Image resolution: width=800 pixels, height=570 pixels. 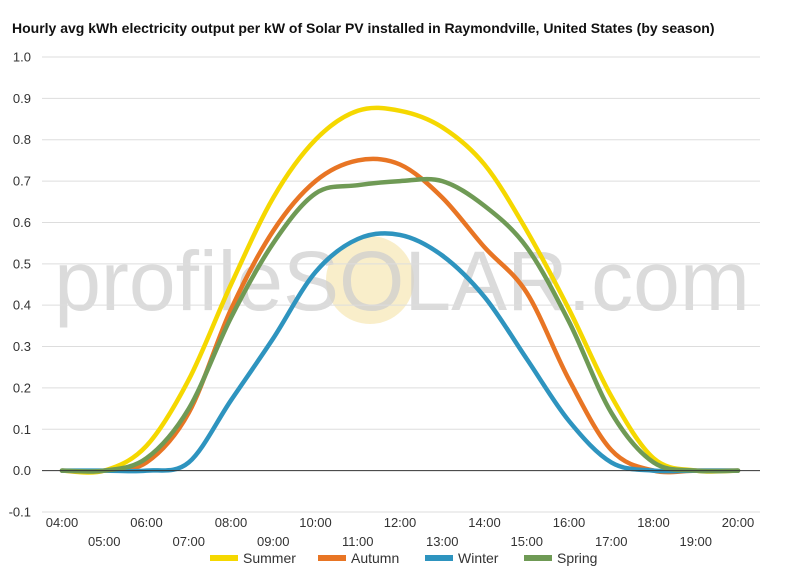 I want to click on x-tick-label: 11:00, so click(x=358, y=541).